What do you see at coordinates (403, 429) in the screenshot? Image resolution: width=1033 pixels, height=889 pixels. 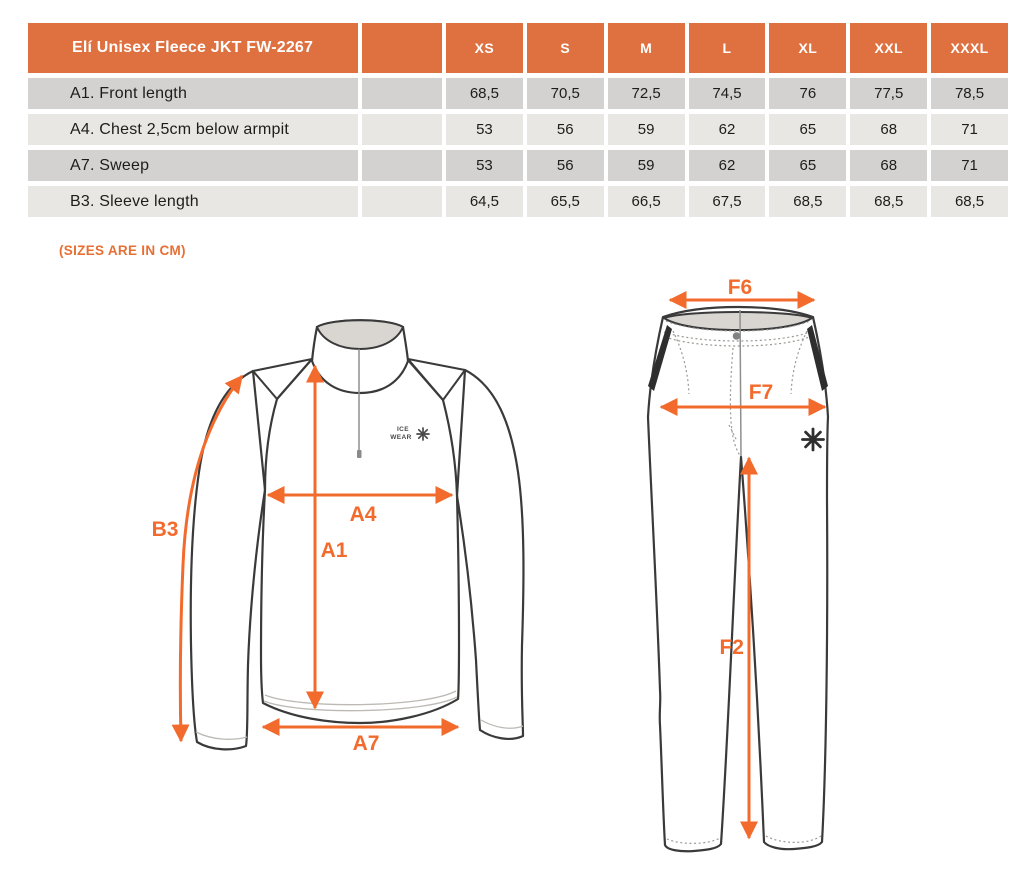 I see `logo-text-line1: ICE` at bounding box center [403, 429].